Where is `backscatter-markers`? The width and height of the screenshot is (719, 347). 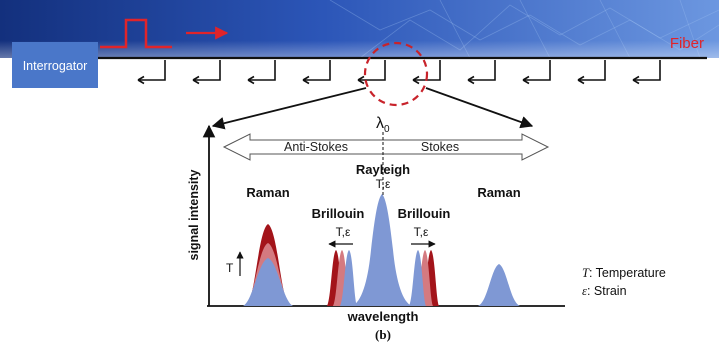 backscatter-markers is located at coordinates (399, 72).